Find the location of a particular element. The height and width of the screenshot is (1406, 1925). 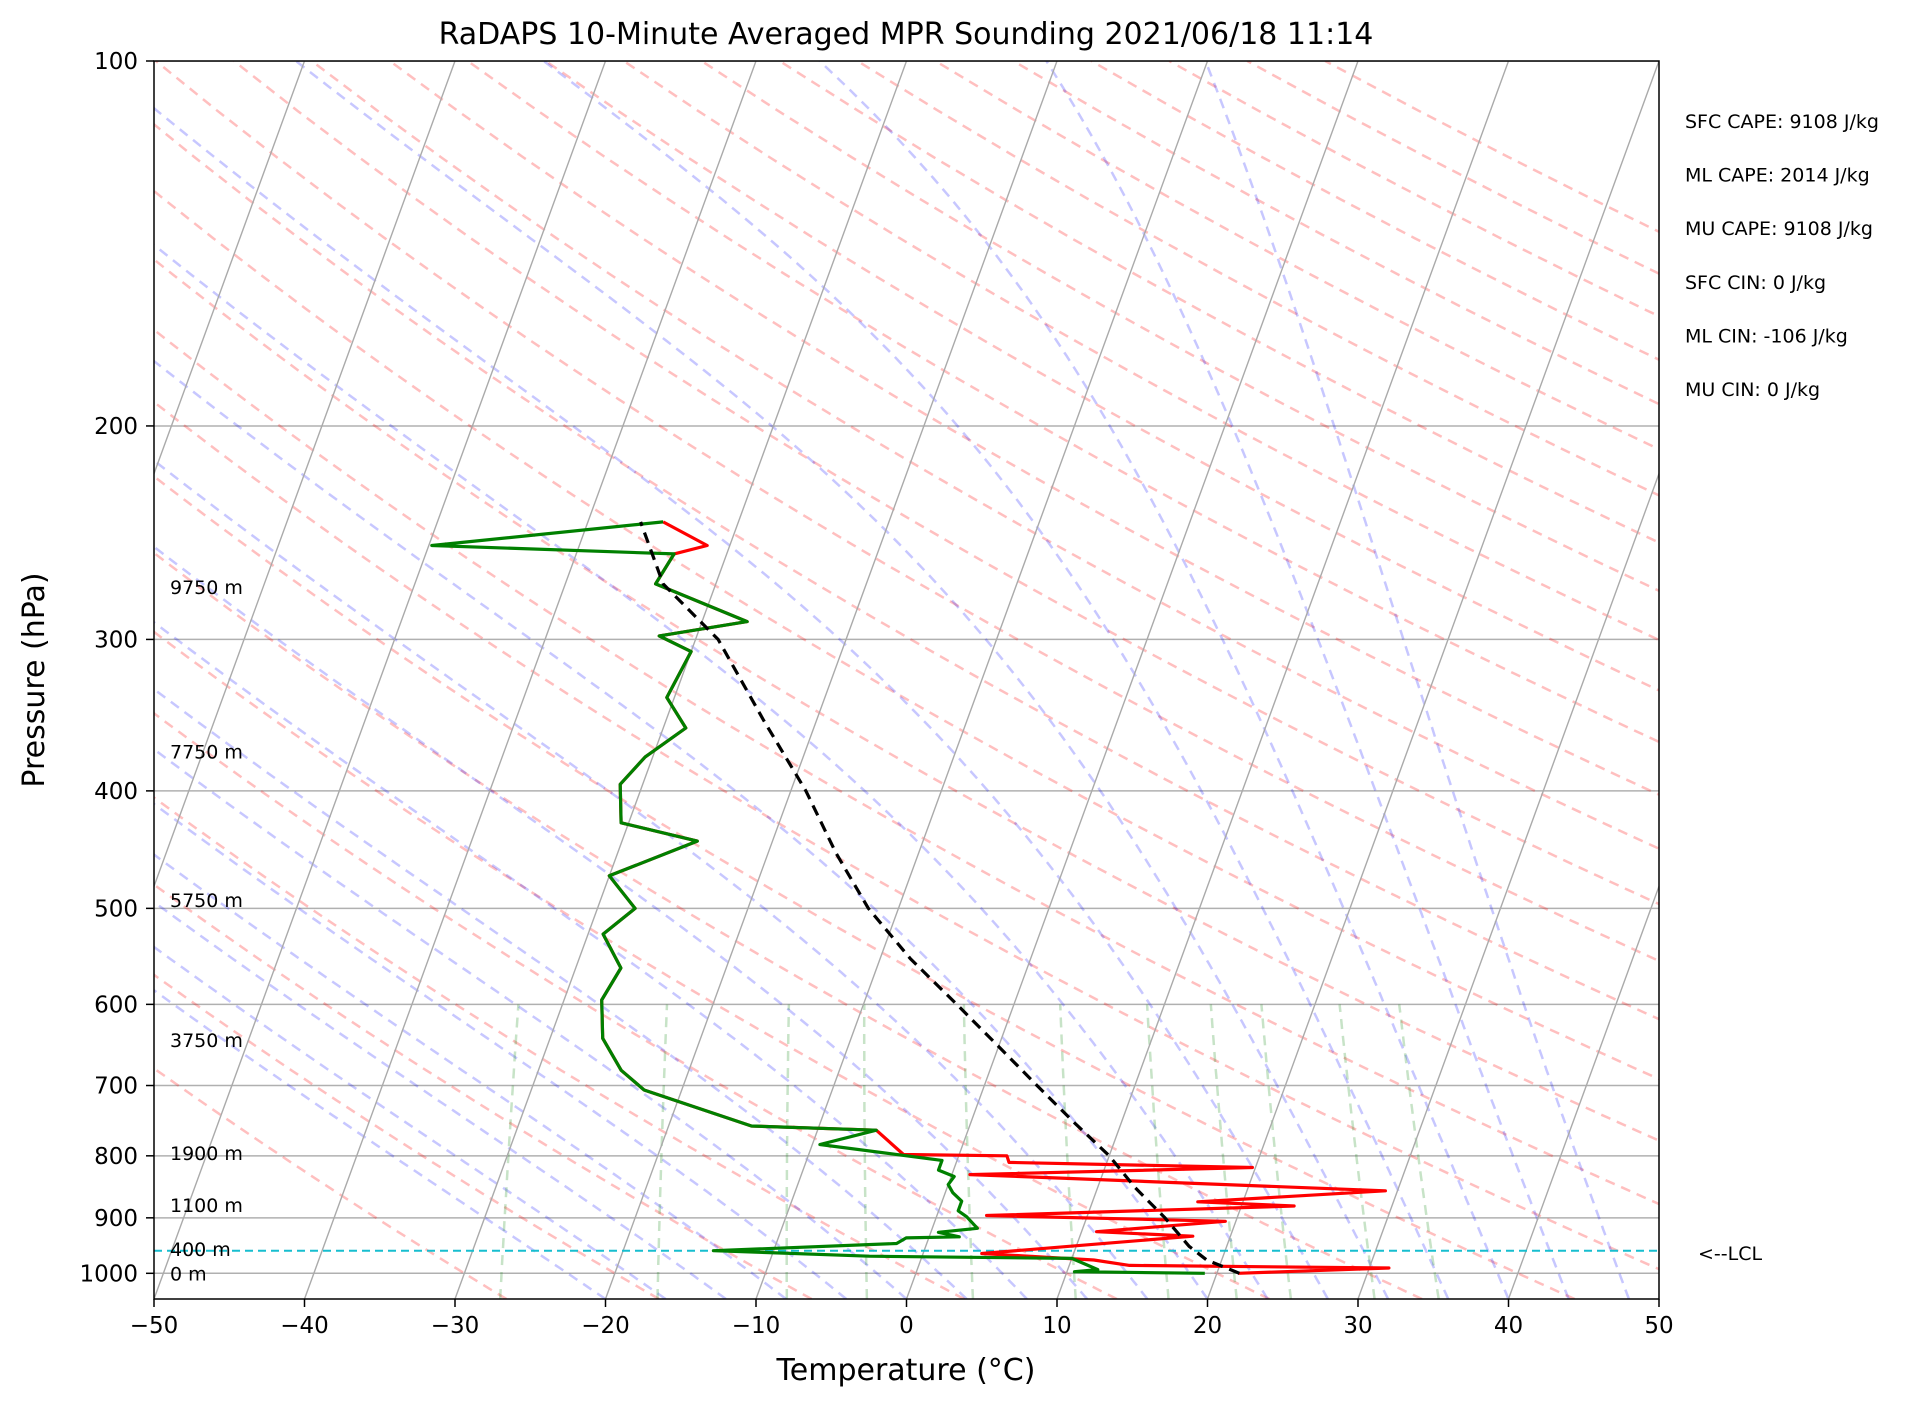

stat-line: MU CIN: 0 J/kg is located at coordinates (1752, 390).